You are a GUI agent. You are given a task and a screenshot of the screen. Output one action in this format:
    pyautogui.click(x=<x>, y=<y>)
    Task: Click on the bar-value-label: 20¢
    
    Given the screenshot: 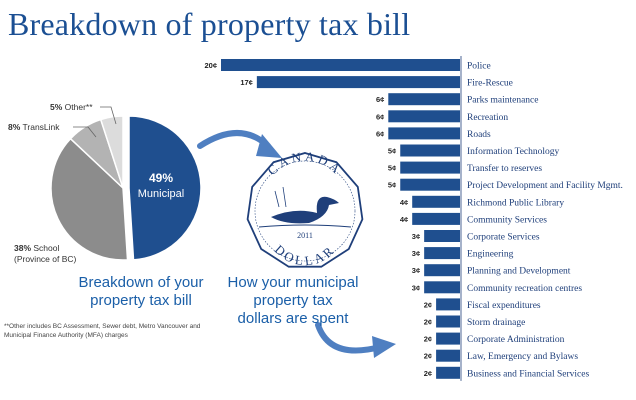 What is the action you would take?
    pyautogui.click(x=210, y=65)
    